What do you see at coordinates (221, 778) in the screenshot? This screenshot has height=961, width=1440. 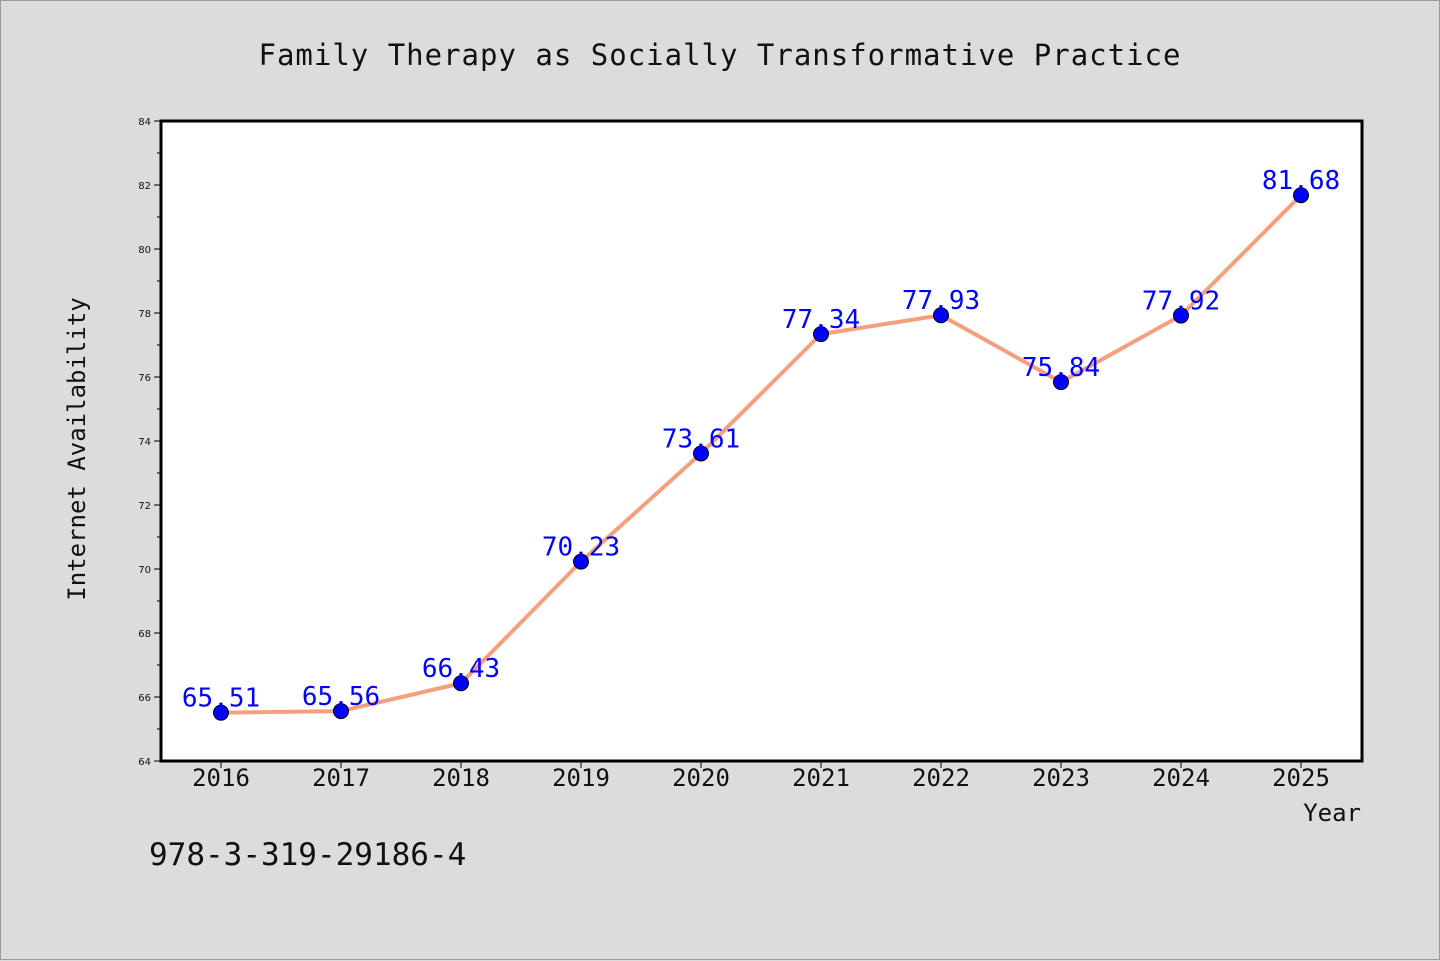 I see `x-tick-label: 2016` at bounding box center [221, 778].